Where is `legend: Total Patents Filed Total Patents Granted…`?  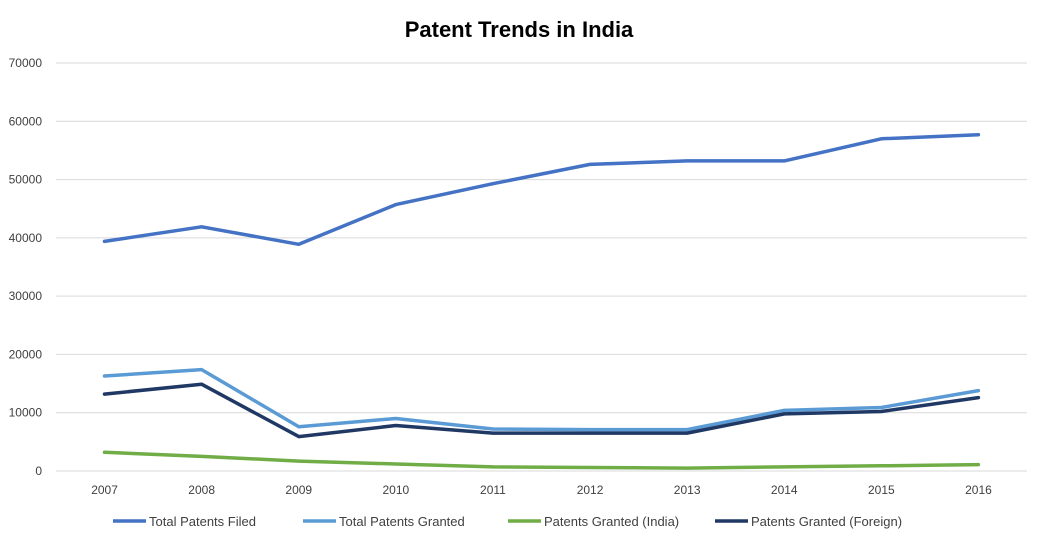
legend: Total Patents Filed Total Patents Granted… is located at coordinates (507, 521).